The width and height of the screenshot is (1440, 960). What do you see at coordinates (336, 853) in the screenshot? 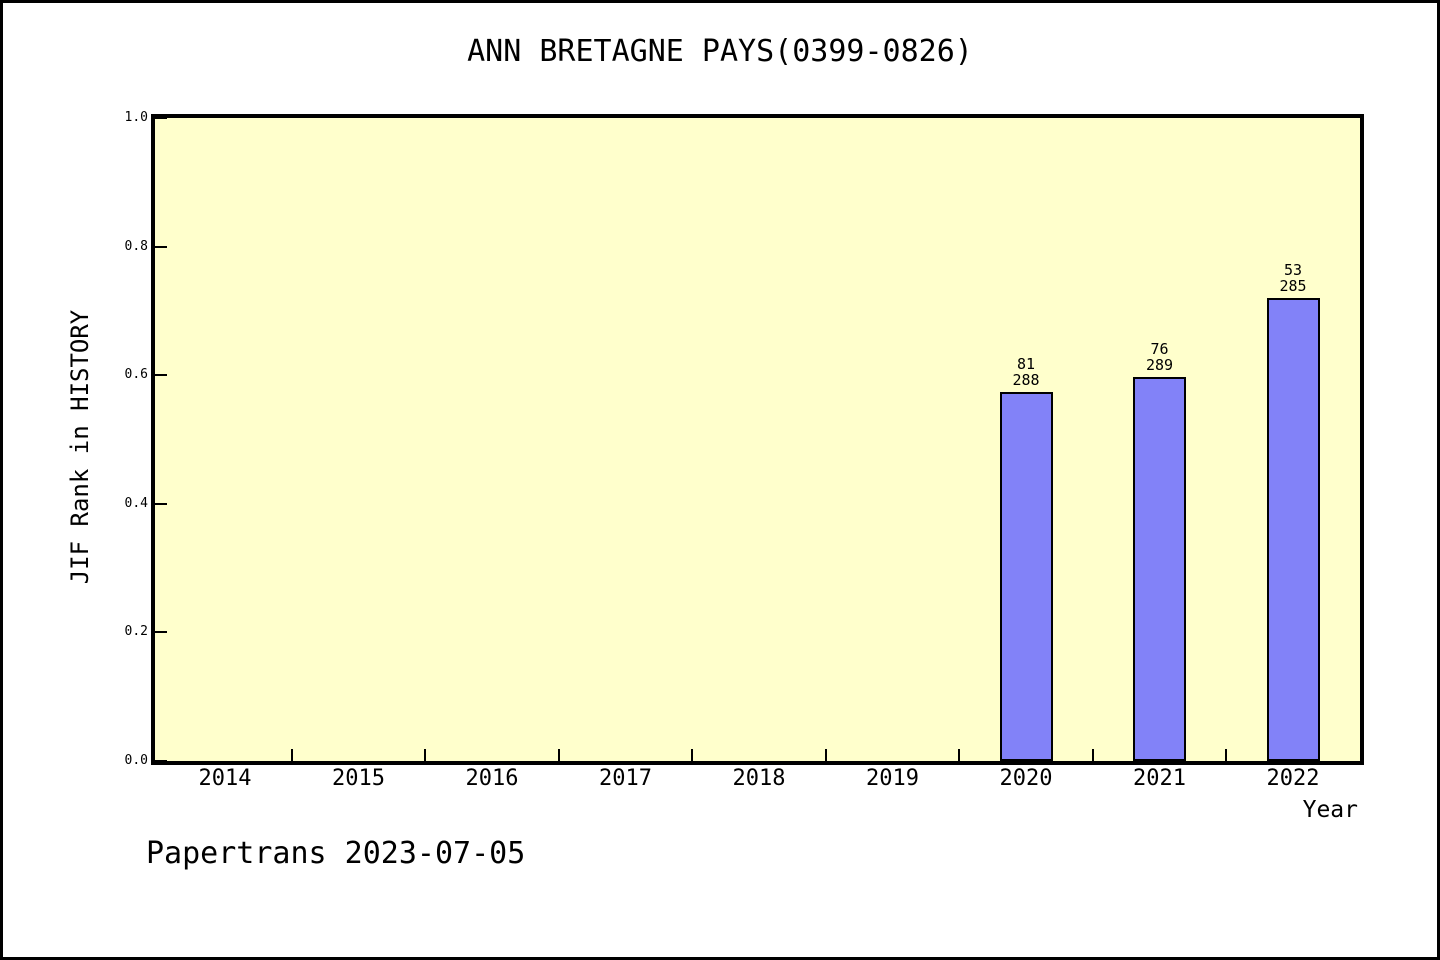
I see `watermark-text: Papertrans 2023-07-05` at bounding box center [336, 853].